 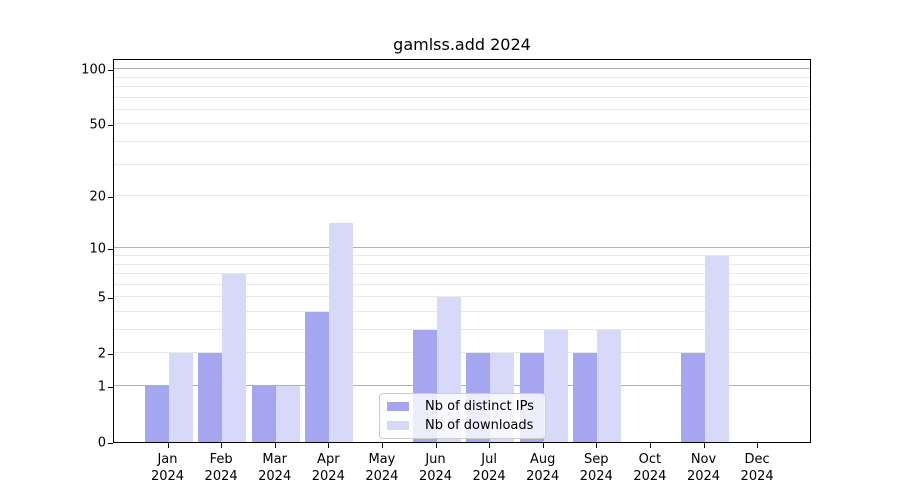 I want to click on x-tick-label-jul: Jul 2024, so click(x=489, y=468).